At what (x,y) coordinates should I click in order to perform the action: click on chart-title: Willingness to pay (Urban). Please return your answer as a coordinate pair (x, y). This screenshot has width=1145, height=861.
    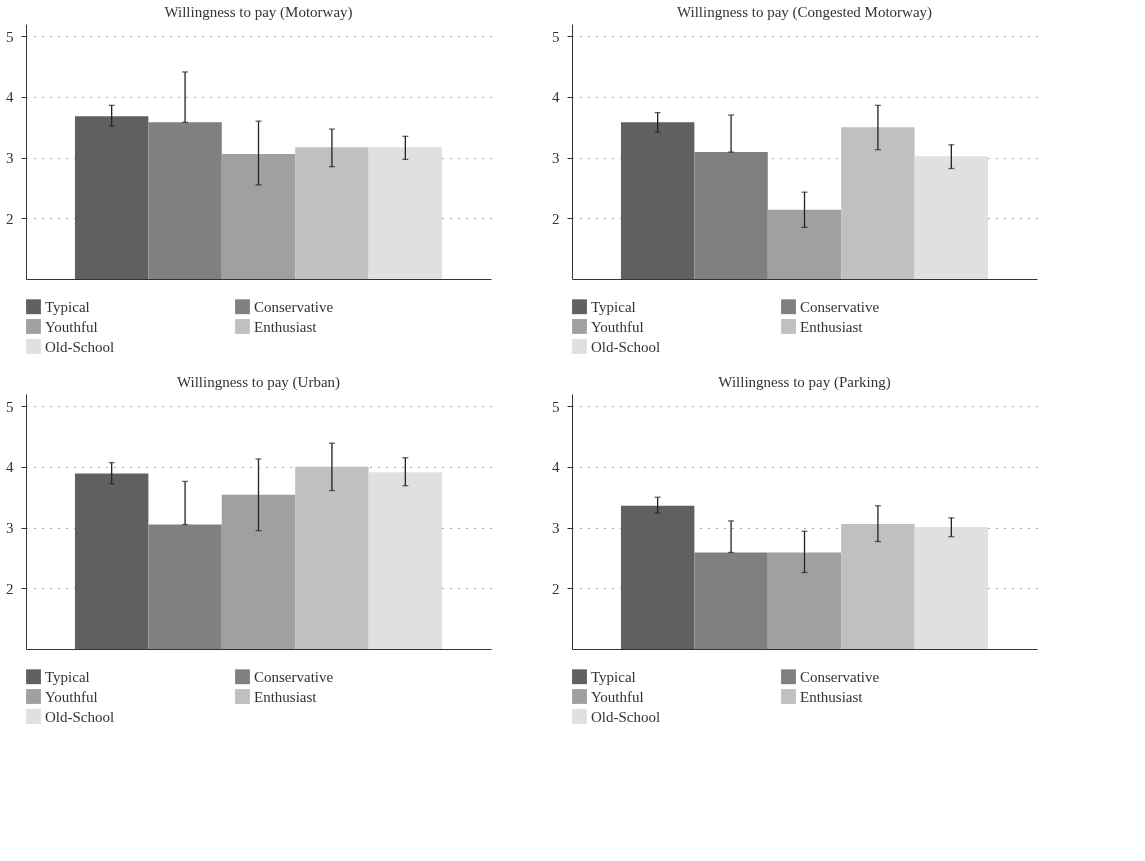
    Looking at the image, I should click on (258, 382).